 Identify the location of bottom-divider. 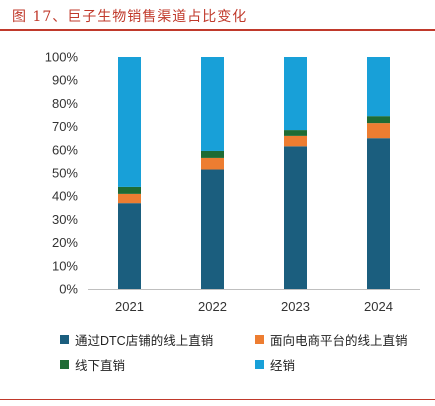
(217, 399).